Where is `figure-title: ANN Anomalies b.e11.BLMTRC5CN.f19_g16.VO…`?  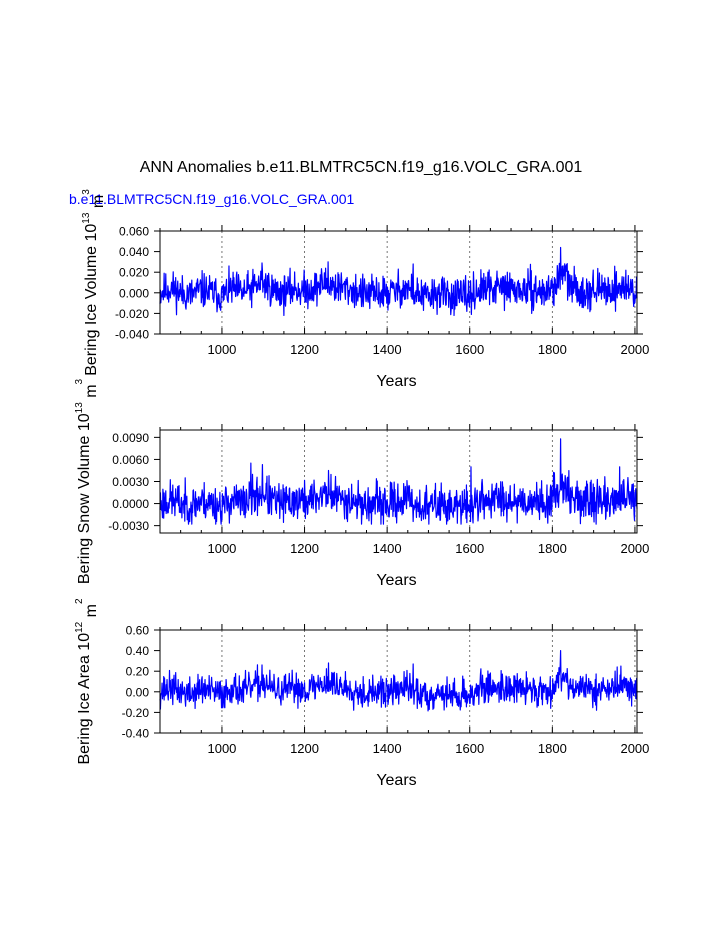 figure-title: ANN Anomalies b.e11.BLMTRC5CN.f19_g16.VO… is located at coordinates (361, 167).